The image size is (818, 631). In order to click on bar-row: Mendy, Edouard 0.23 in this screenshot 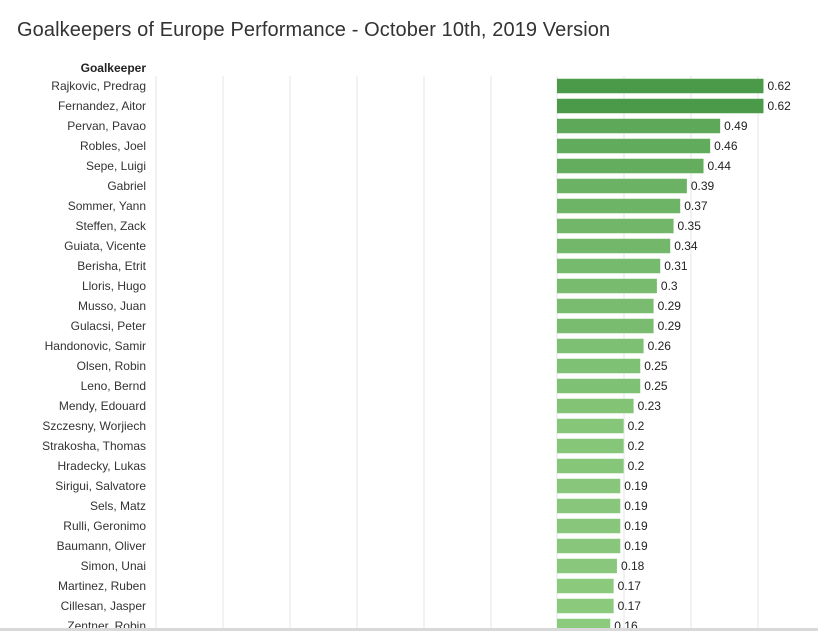, I will do `click(360, 406)`.